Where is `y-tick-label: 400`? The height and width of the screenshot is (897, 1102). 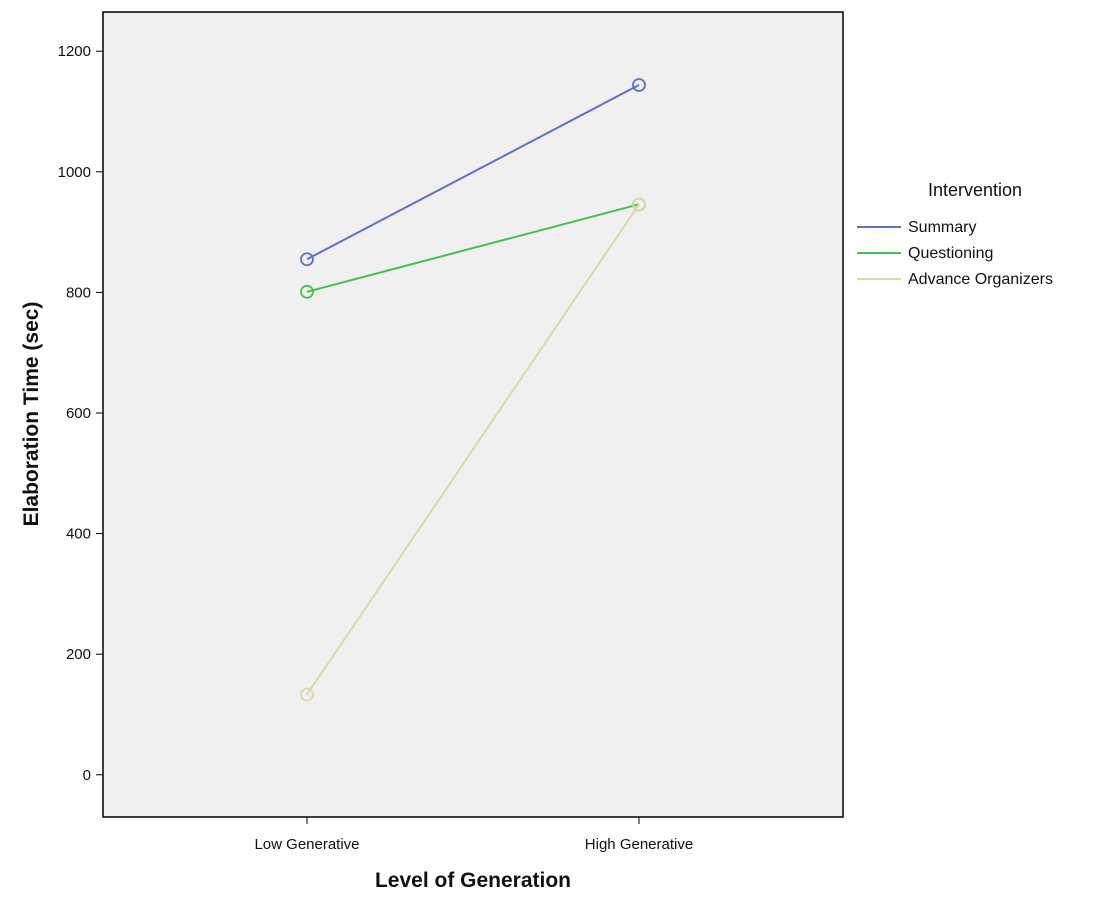 y-tick-label: 400 is located at coordinates (78, 534).